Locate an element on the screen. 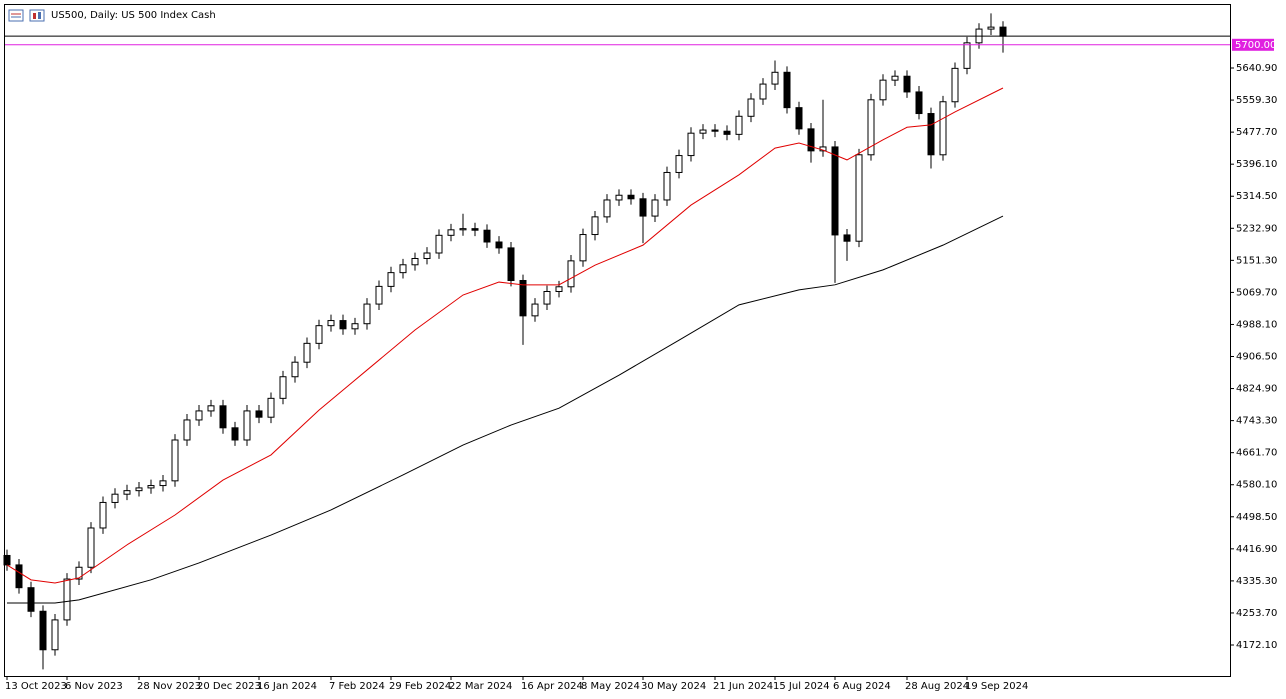  y-tick-label: 5559.30 is located at coordinates (1256, 100).